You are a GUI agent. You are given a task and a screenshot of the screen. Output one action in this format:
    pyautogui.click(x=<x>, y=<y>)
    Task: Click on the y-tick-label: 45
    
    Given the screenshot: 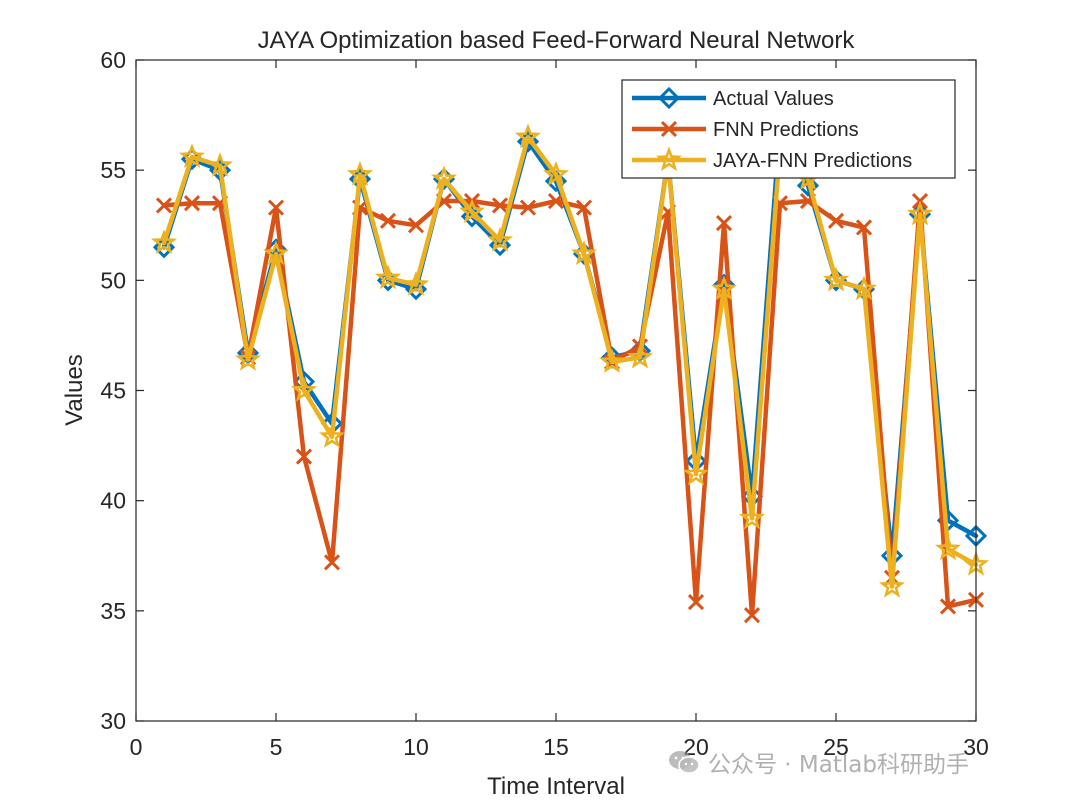 What is the action you would take?
    pyautogui.click(x=113, y=391)
    